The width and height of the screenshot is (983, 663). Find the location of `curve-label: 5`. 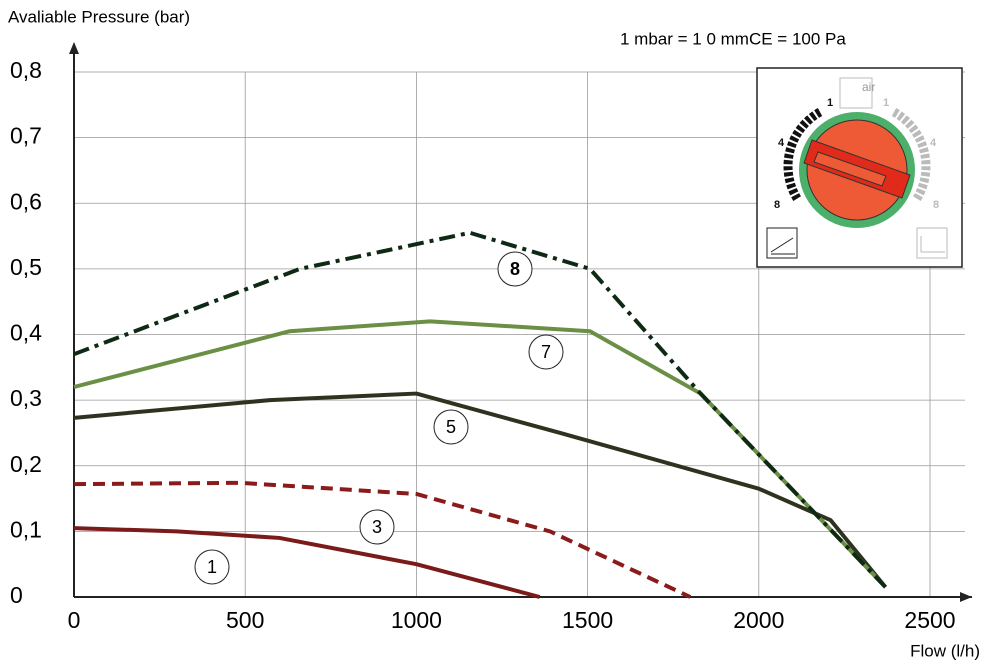

curve-label: 5 is located at coordinates (451, 427).